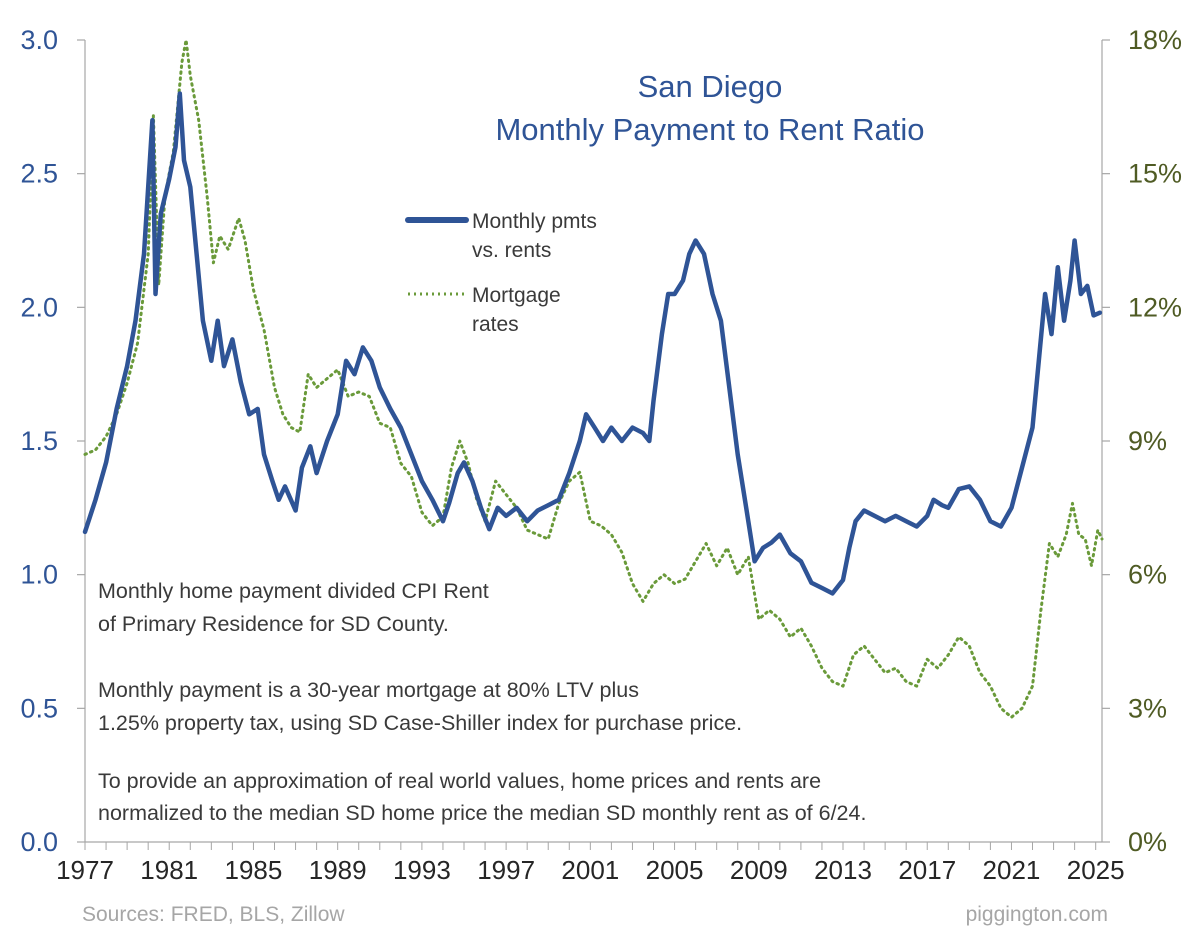 This screenshot has width=1200, height=950. Describe the element at coordinates (422, 870) in the screenshot. I see `x-tick-label: 1993` at that location.